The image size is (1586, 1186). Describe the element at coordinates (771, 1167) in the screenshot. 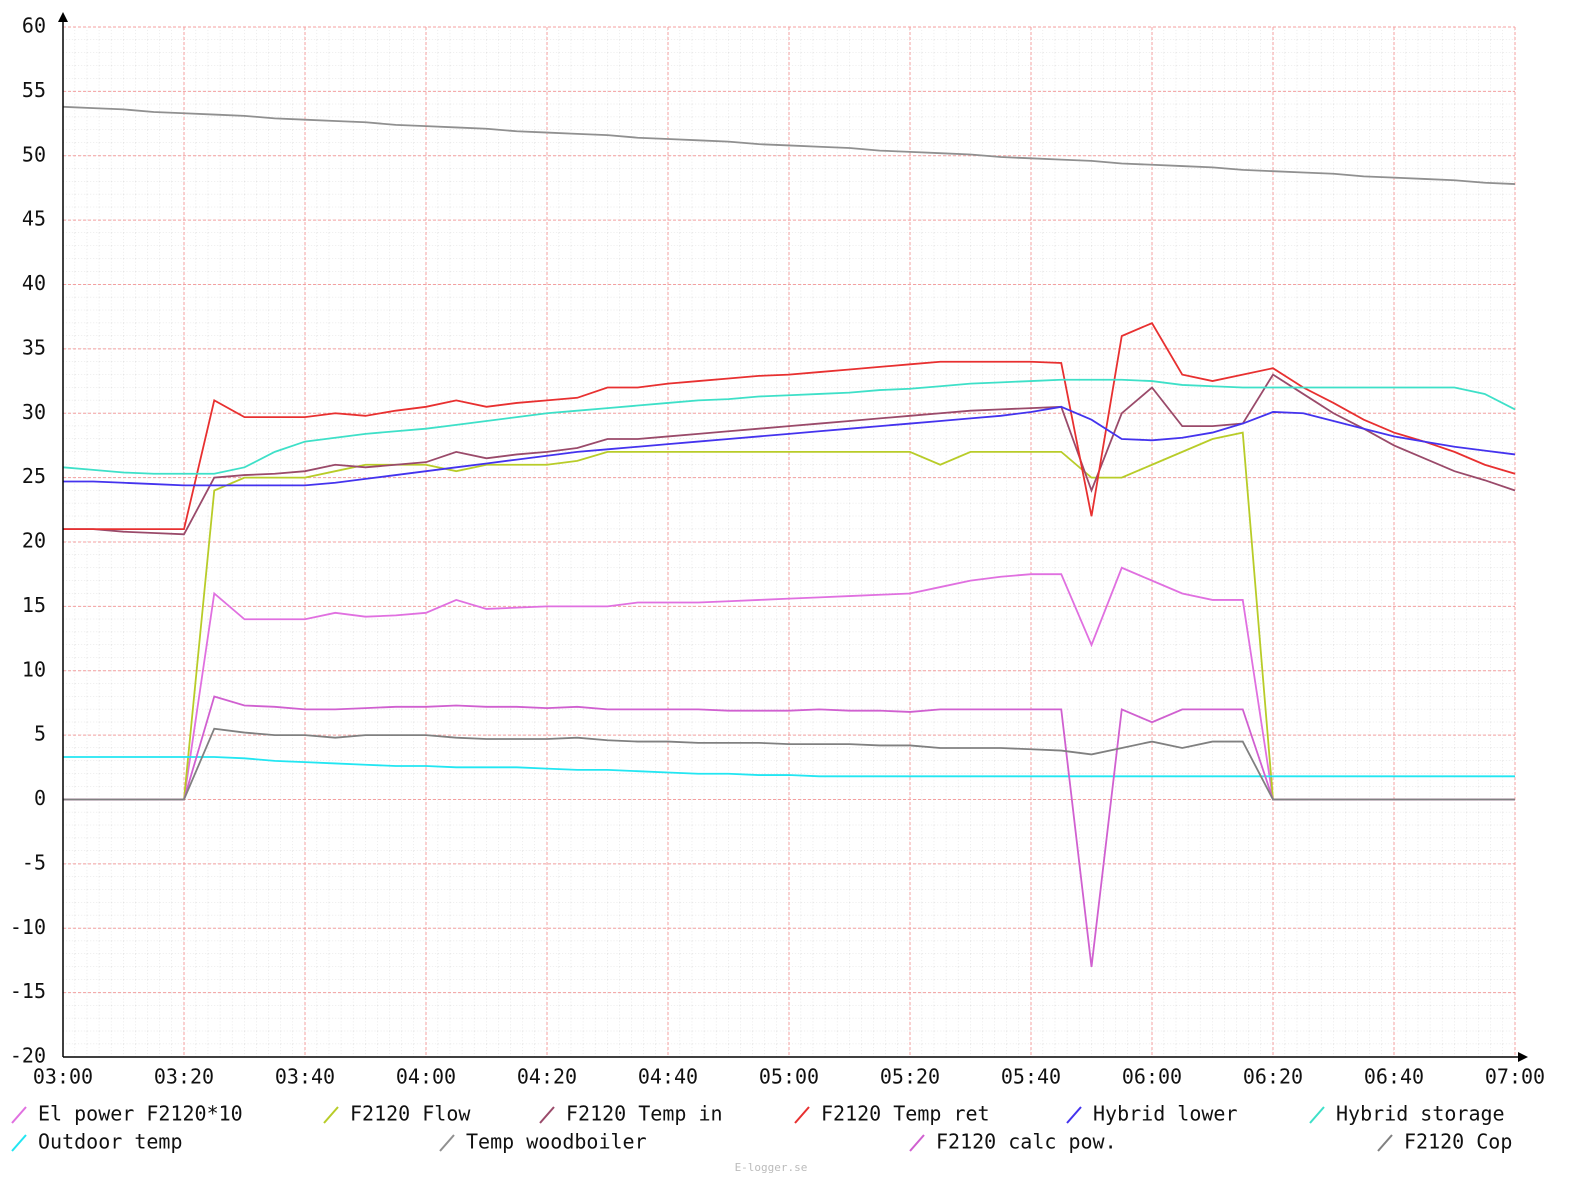

I see `footer: E-logger.se` at that location.